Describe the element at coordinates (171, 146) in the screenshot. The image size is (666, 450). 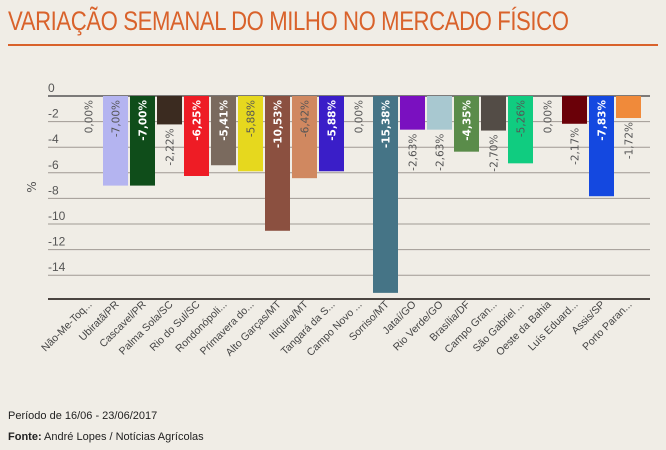
I see `data-label: -2,22%` at that location.